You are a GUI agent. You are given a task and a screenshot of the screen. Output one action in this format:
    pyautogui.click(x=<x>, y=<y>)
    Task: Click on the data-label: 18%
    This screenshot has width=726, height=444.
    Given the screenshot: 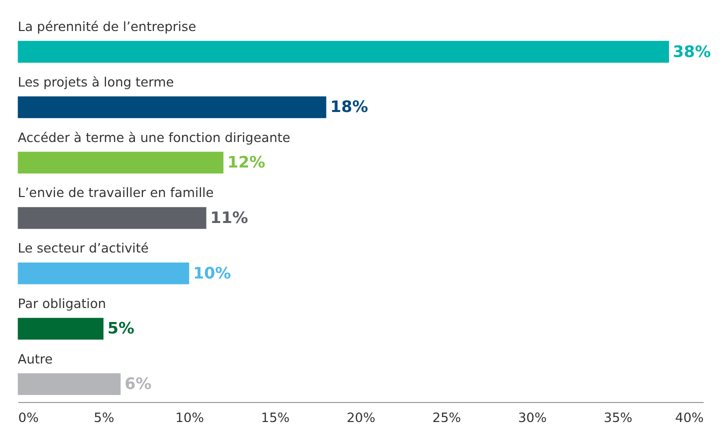 What is the action you would take?
    pyautogui.click(x=349, y=106)
    